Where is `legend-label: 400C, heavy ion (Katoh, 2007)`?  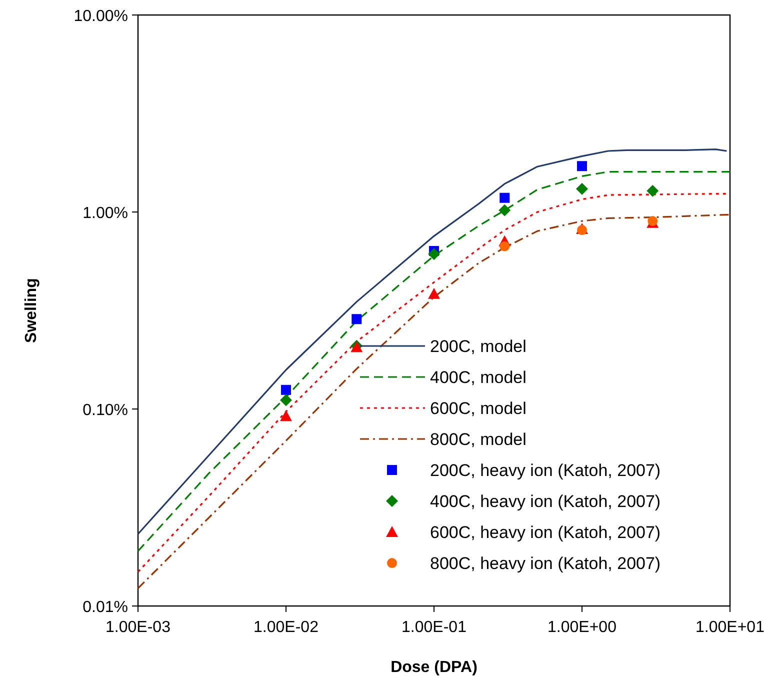 legend-label: 400C, heavy ion (Katoh, 2007) is located at coordinates (545, 501).